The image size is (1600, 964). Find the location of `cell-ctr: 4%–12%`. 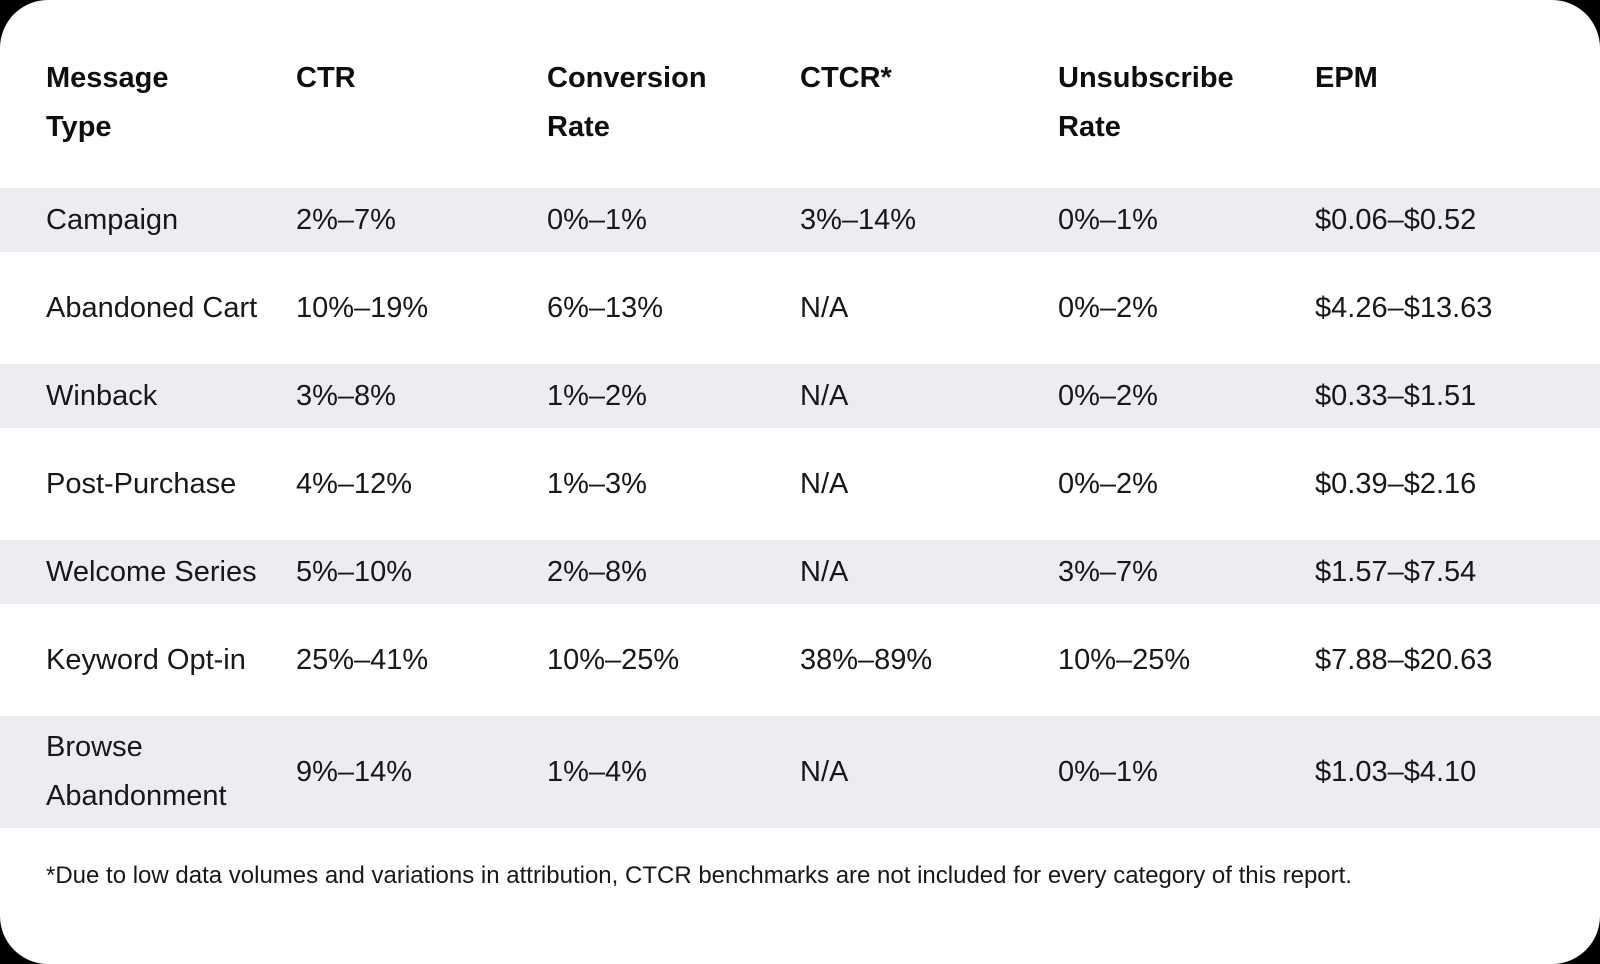

cell-ctr: 4%–12% is located at coordinates (354, 483).